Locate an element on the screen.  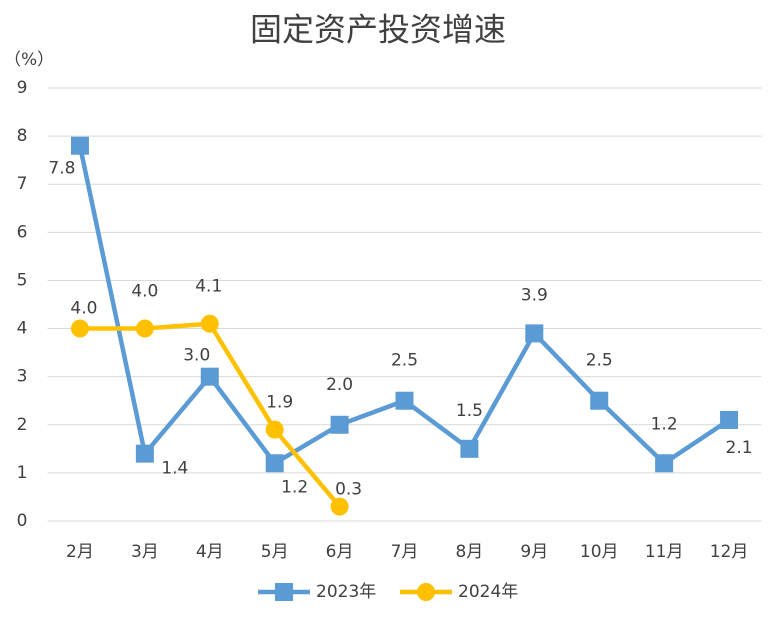
data-label: 3.0 is located at coordinates (196, 356).